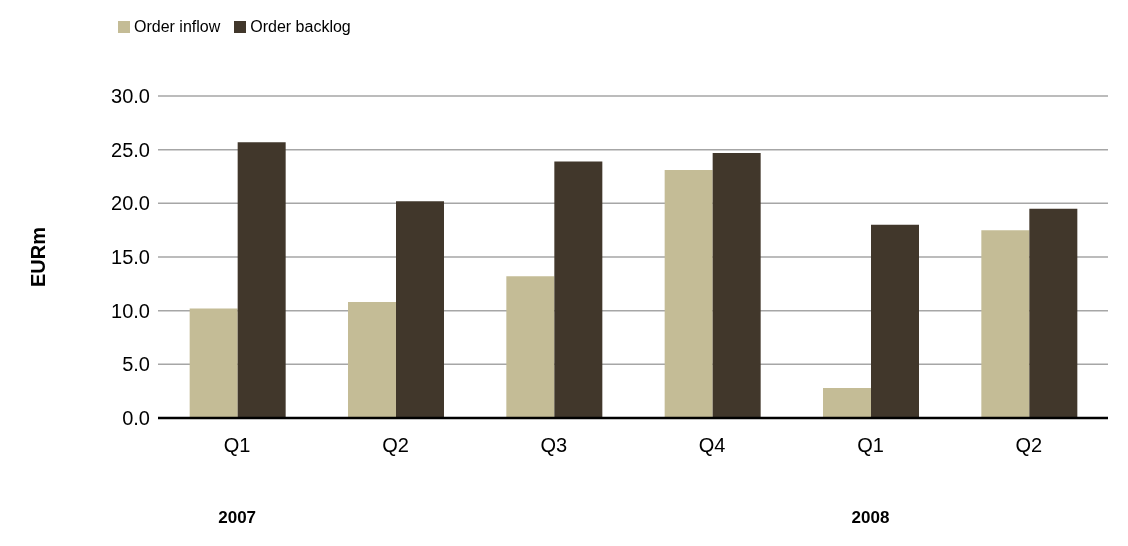  Describe the element at coordinates (237, 518) in the screenshot. I see `text: 2007` at that location.